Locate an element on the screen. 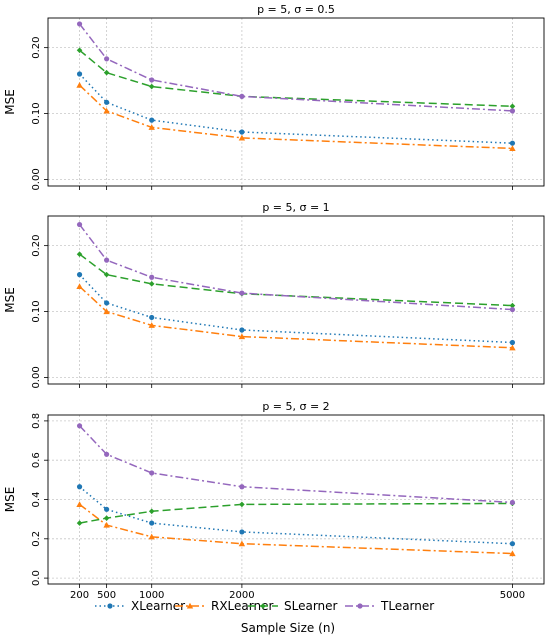  y-tick-label: 0.8 is located at coordinates (36, 421).